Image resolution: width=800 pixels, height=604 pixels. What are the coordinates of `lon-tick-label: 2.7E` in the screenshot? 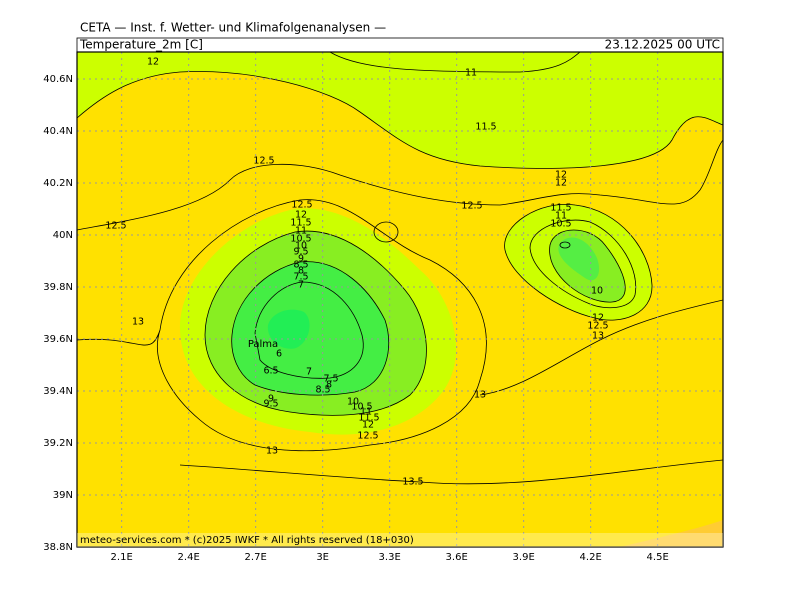 It's located at (256, 557).